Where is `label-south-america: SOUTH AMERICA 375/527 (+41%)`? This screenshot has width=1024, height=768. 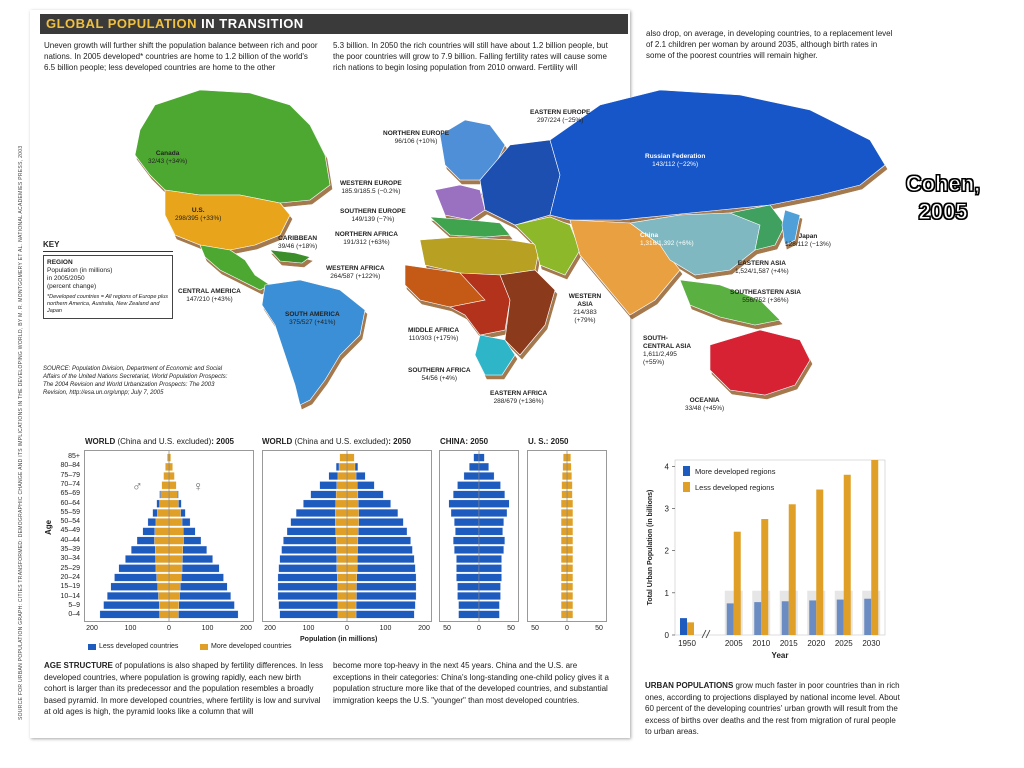
label-south-america: SOUTH AMERICA 375/527 (+41%) is located at coordinates (312, 318).